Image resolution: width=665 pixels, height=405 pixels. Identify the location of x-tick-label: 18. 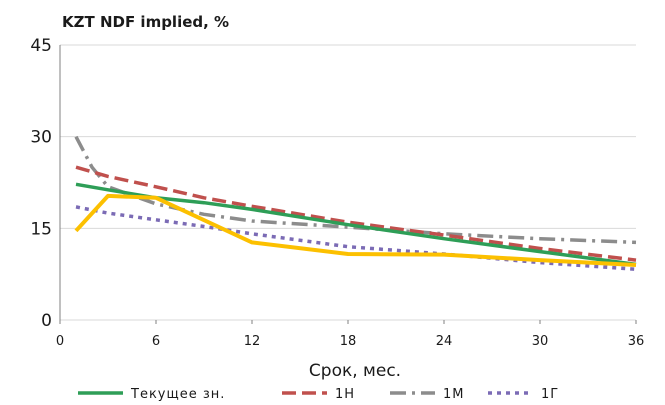
(348, 341).